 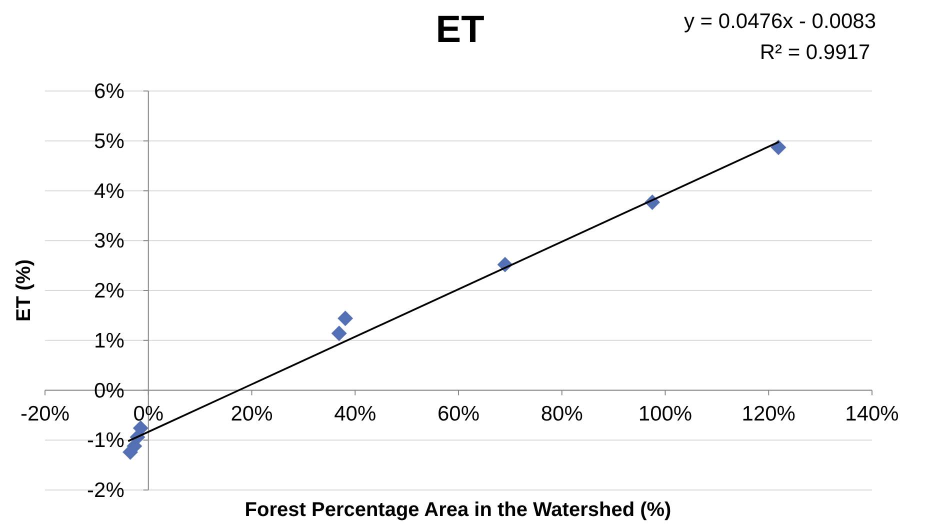 What do you see at coordinates (458, 510) in the screenshot?
I see `x-axis-title: Forest Percentage Area in the Watershed (%)` at bounding box center [458, 510].